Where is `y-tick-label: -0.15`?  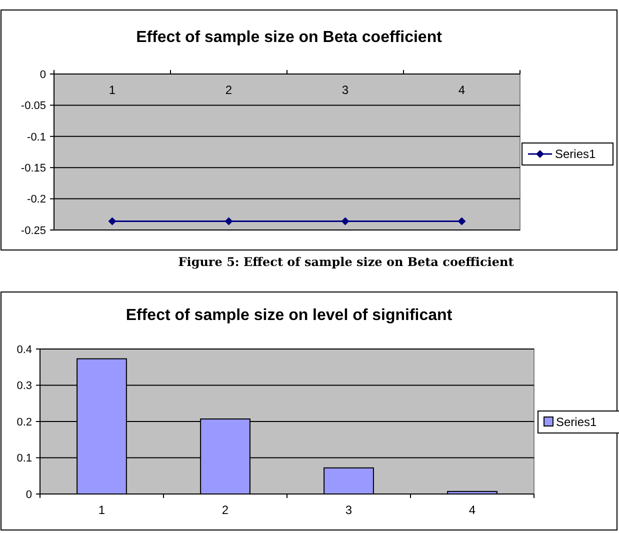 y-tick-label: -0.15 is located at coordinates (33, 168).